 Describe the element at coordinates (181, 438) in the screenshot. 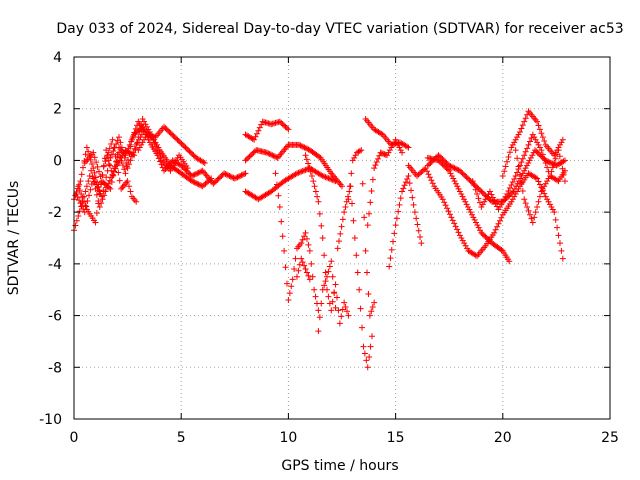

I see `x-tick-label: 5` at that location.